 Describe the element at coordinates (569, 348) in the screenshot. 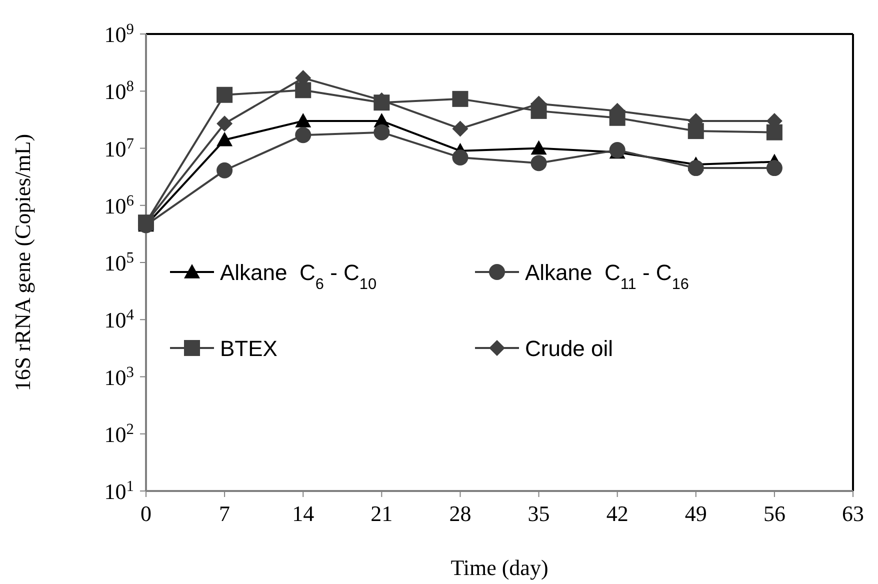

I see `legend-label: Crude oil` at that location.